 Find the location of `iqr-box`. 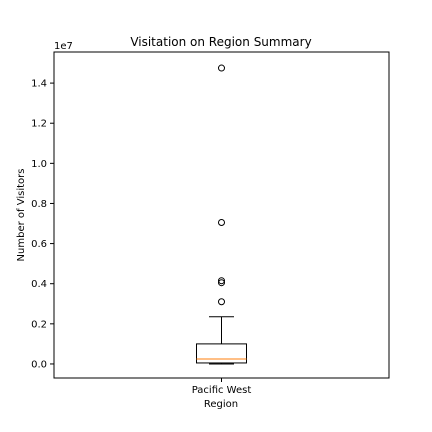

iqr-box is located at coordinates (221, 353).